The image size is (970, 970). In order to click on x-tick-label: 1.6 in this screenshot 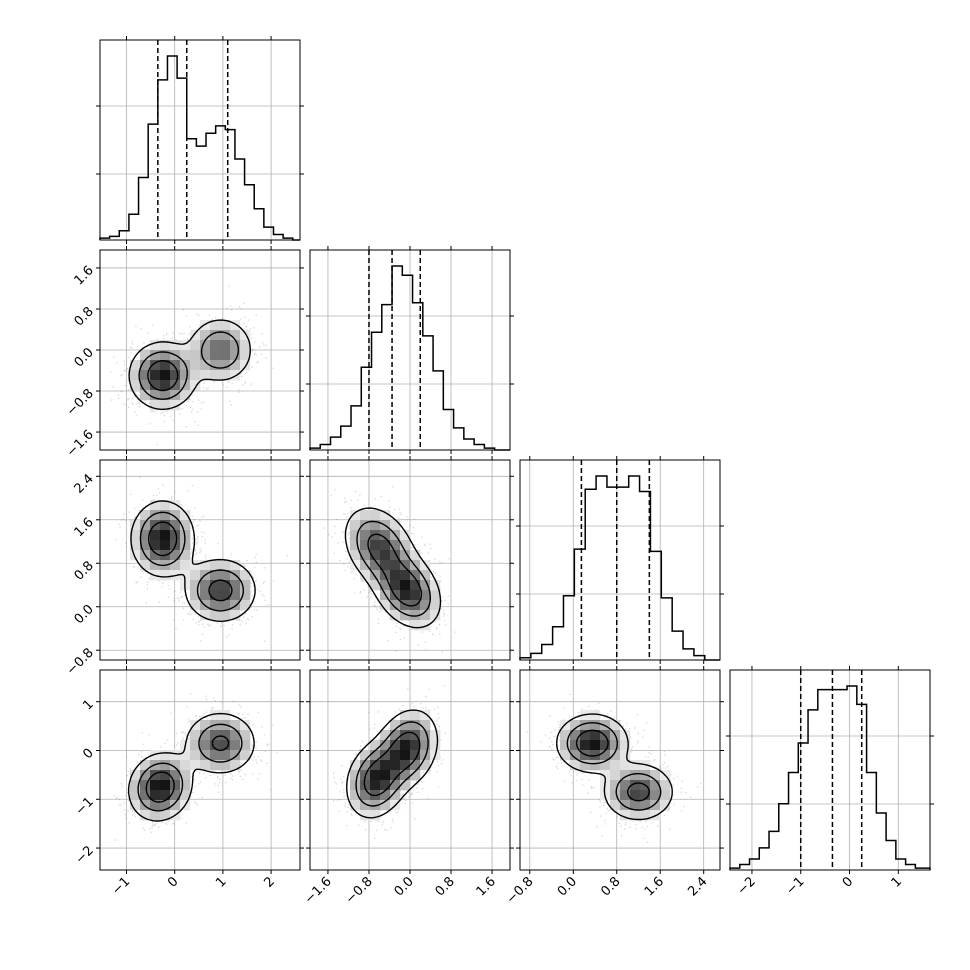, I will do `click(654, 886)`.